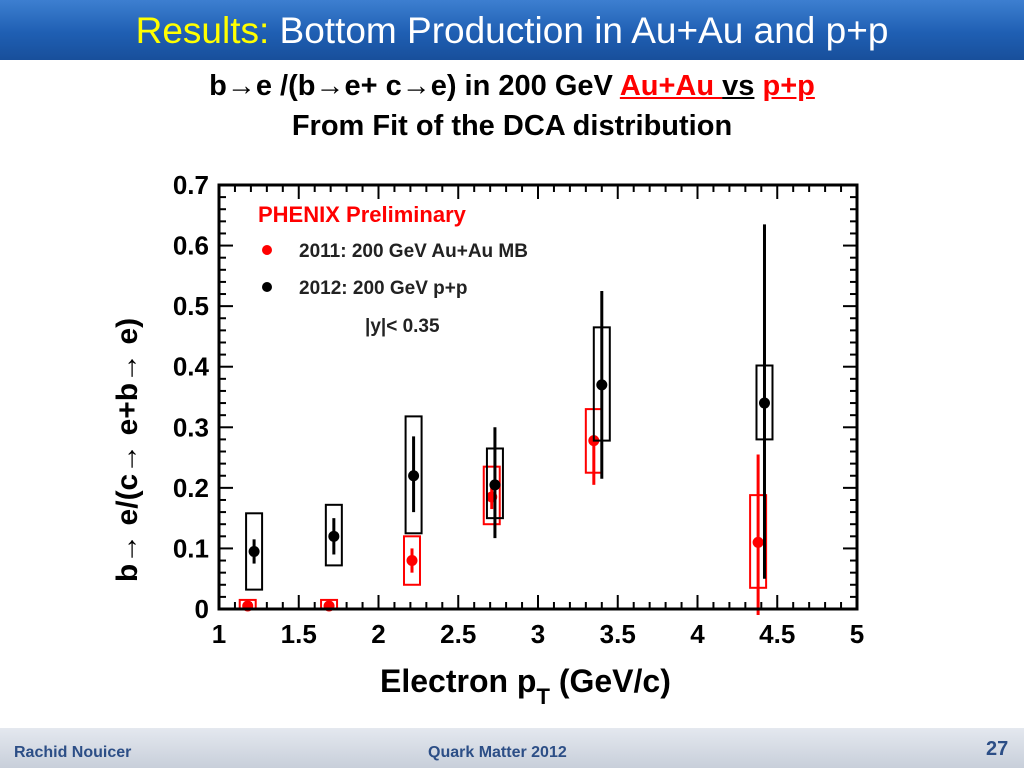 The width and height of the screenshot is (1024, 768). I want to click on y-tick-label: 0.4, so click(191, 367).